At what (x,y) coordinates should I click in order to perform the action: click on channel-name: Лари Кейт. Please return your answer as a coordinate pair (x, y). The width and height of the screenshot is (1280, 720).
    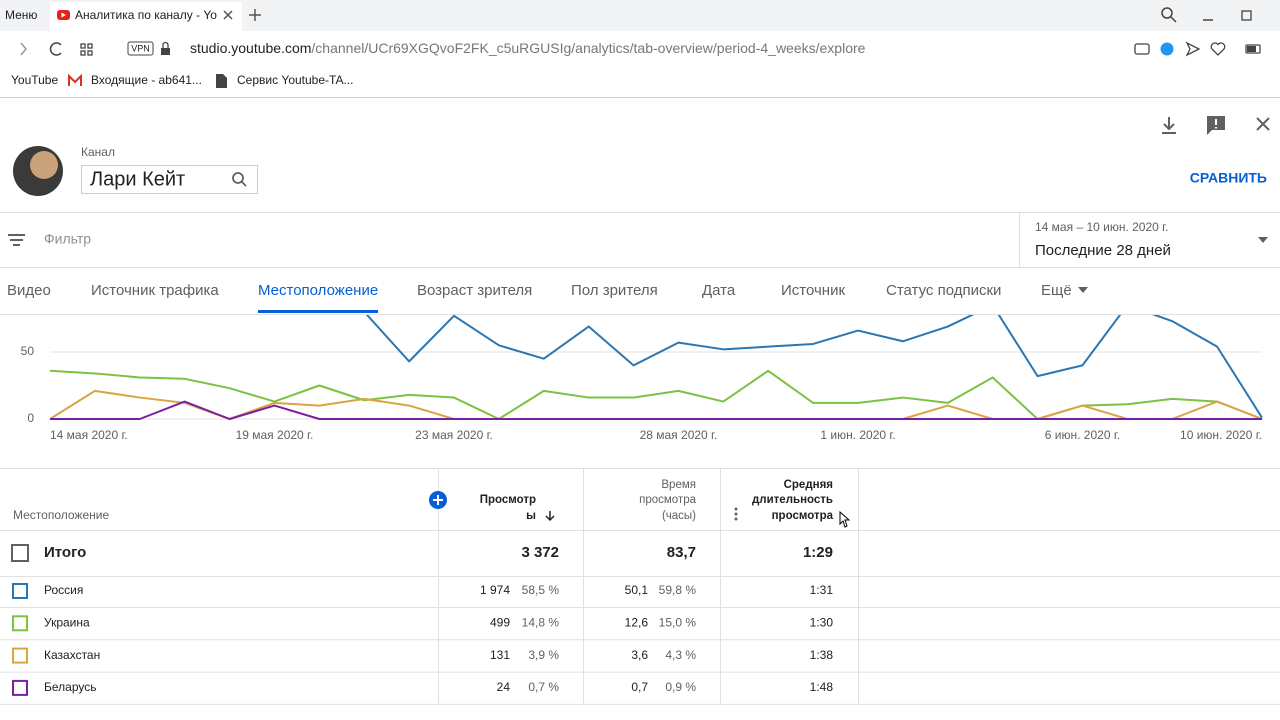
    Looking at the image, I should click on (137, 179).